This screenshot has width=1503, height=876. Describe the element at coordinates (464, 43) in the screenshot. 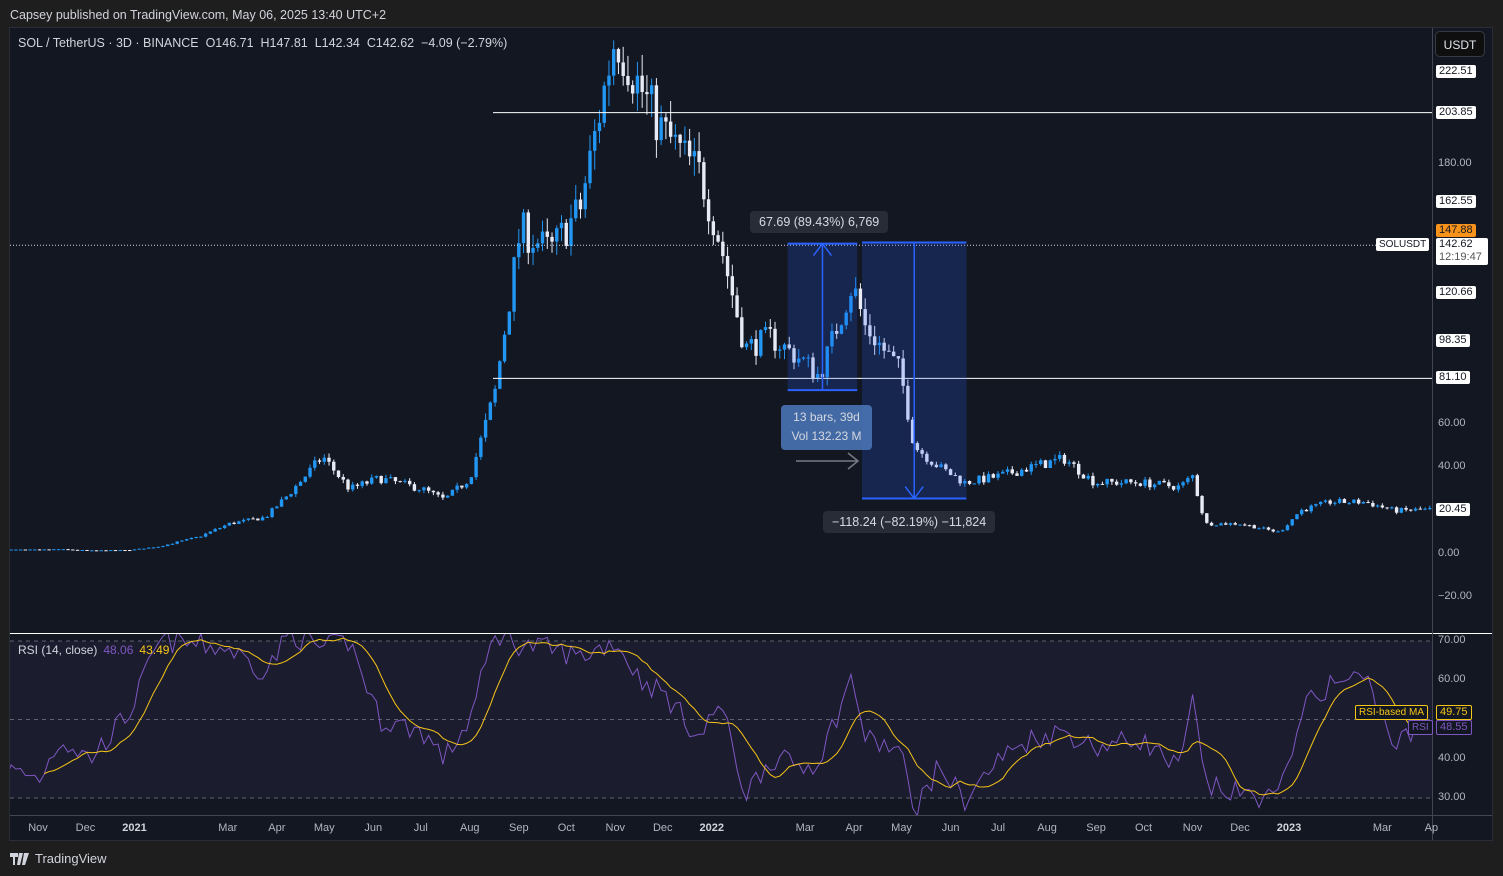

I see `ohlc-change: −4.09 (−2.79%)` at that location.